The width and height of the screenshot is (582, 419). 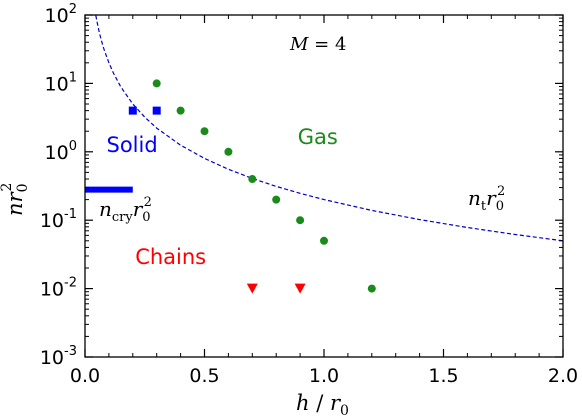 What do you see at coordinates (70, 214) in the screenshot?
I see `y-tick-exponent: -1` at bounding box center [70, 214].